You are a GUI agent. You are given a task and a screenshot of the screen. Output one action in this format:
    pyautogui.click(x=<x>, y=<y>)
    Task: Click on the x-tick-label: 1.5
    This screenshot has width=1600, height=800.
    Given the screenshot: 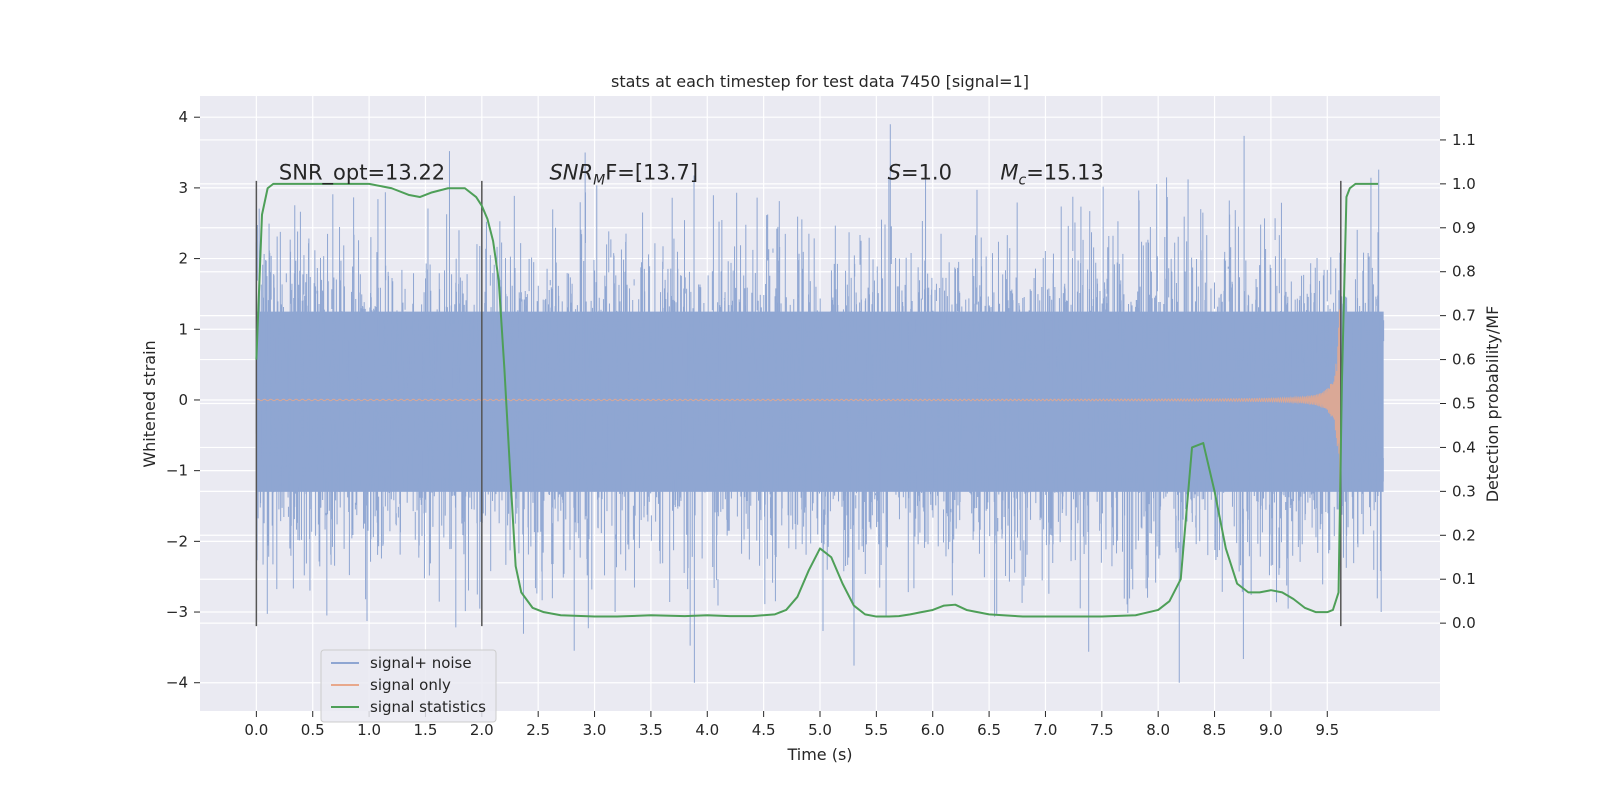 What is the action you would take?
    pyautogui.click(x=426, y=730)
    